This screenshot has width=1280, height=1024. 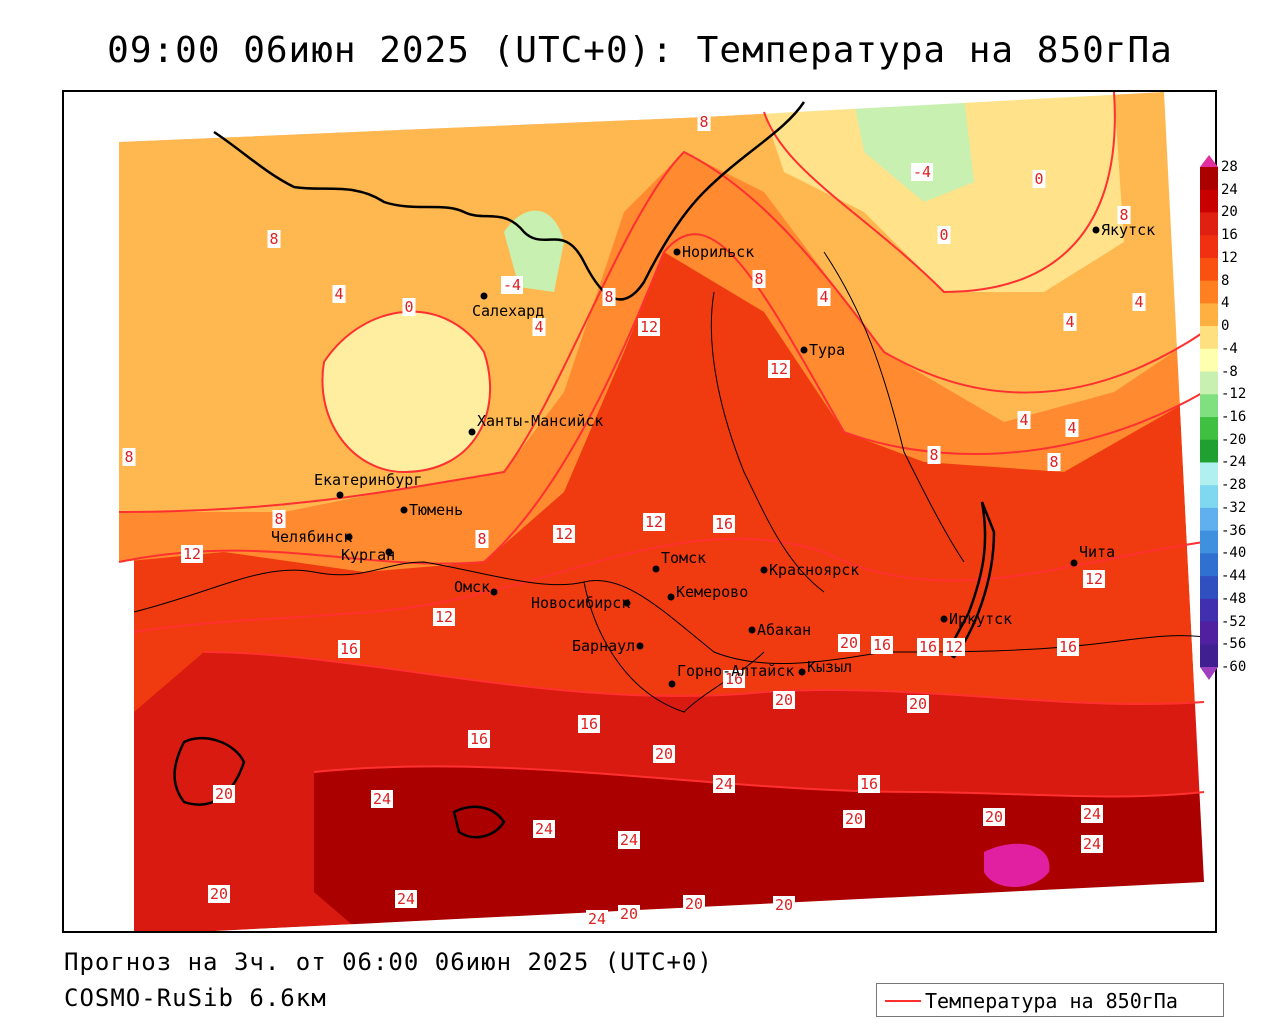 I want to click on border-line, so click(x=669, y=613).